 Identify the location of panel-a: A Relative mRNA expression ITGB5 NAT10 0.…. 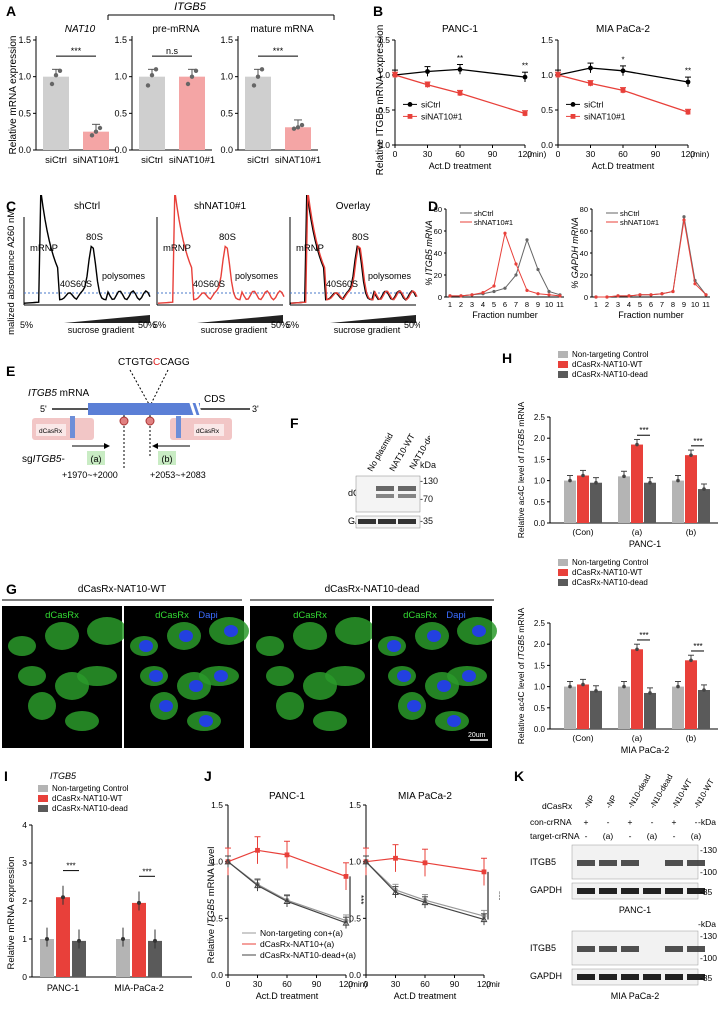
(180, 92).